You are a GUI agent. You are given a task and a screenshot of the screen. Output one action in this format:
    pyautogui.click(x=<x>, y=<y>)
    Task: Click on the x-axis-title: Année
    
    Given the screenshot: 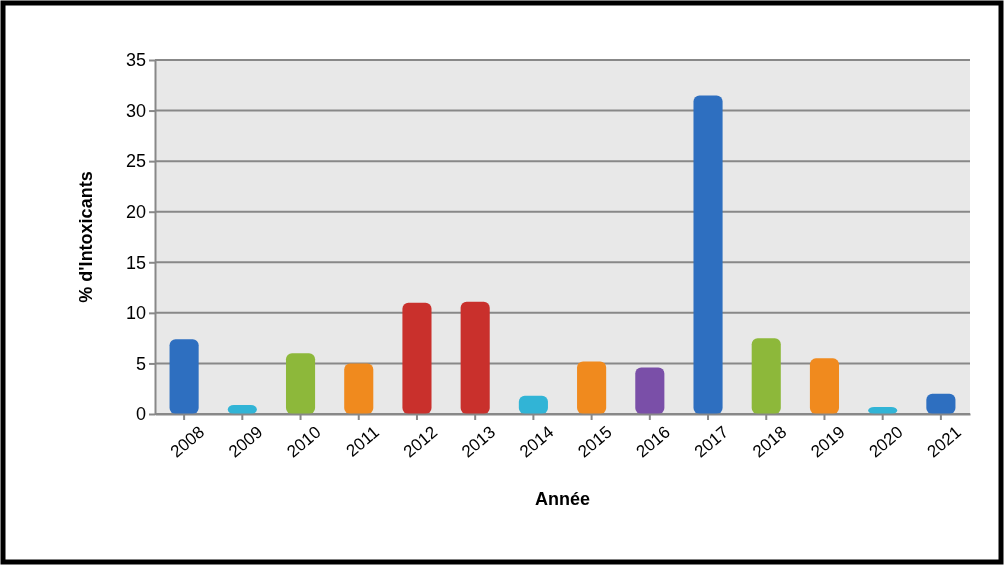 What is the action you would take?
    pyautogui.click(x=562, y=499)
    